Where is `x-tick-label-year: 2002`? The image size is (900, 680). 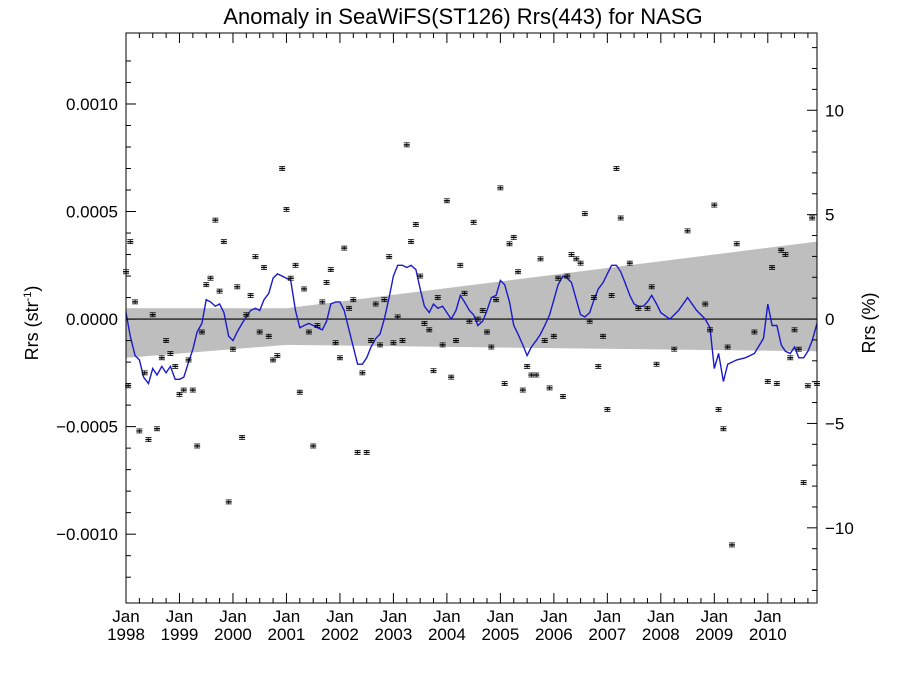 x-tick-label-year: 2002 is located at coordinates (340, 634).